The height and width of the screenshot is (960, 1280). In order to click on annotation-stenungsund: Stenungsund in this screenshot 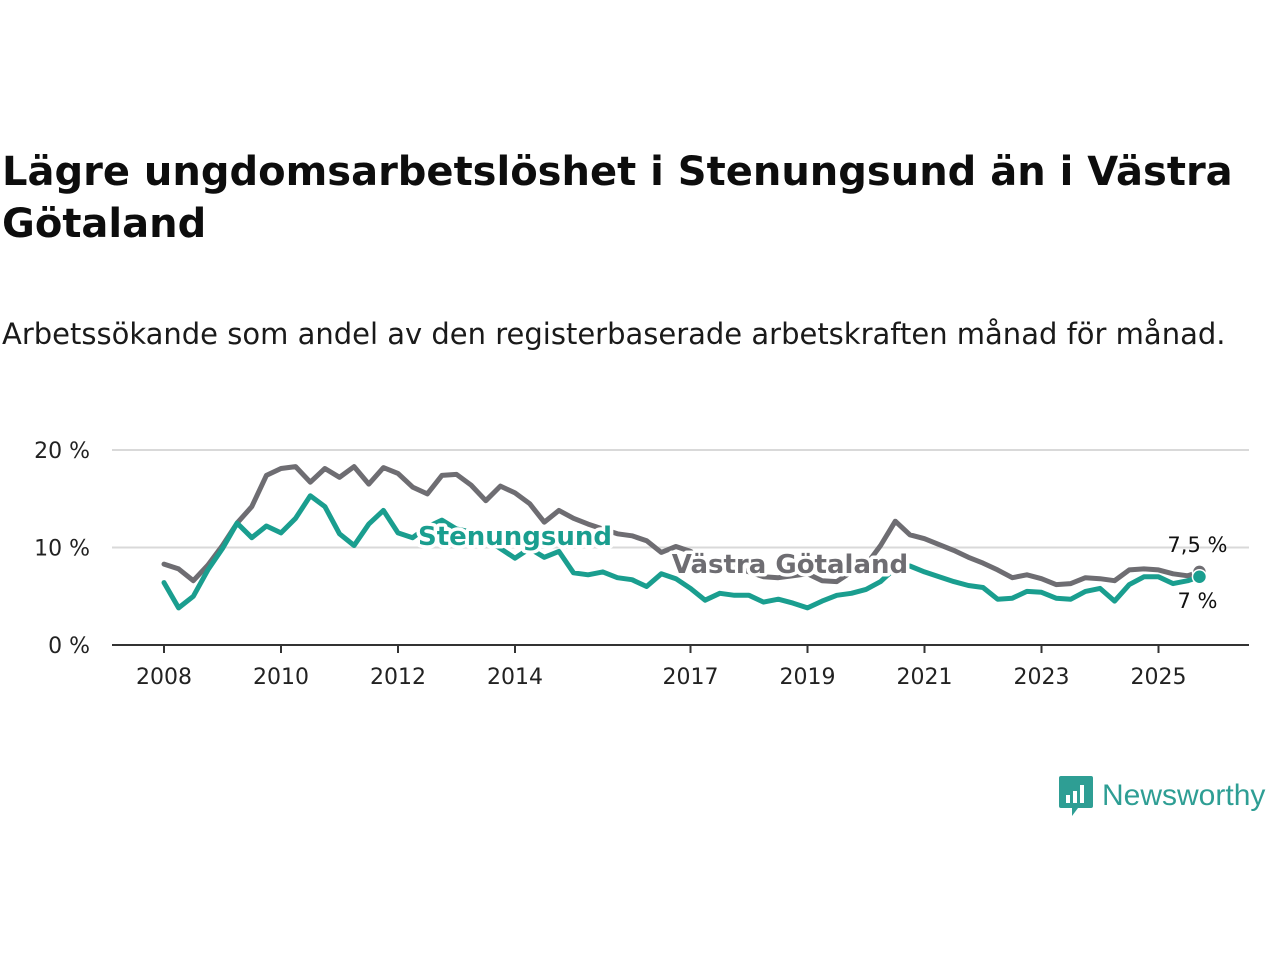, I will do `click(515, 537)`.